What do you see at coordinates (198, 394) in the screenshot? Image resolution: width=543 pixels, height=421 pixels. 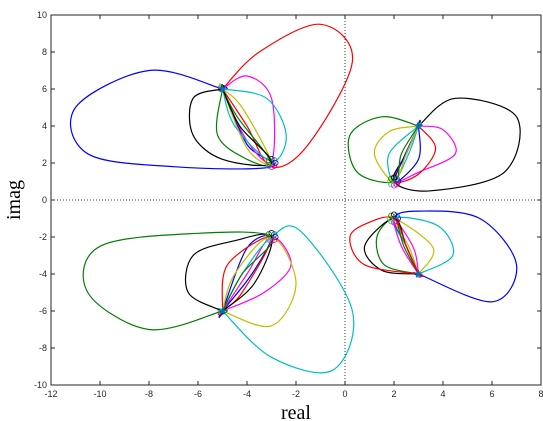 I see `x-tick-label: -6` at bounding box center [198, 394].